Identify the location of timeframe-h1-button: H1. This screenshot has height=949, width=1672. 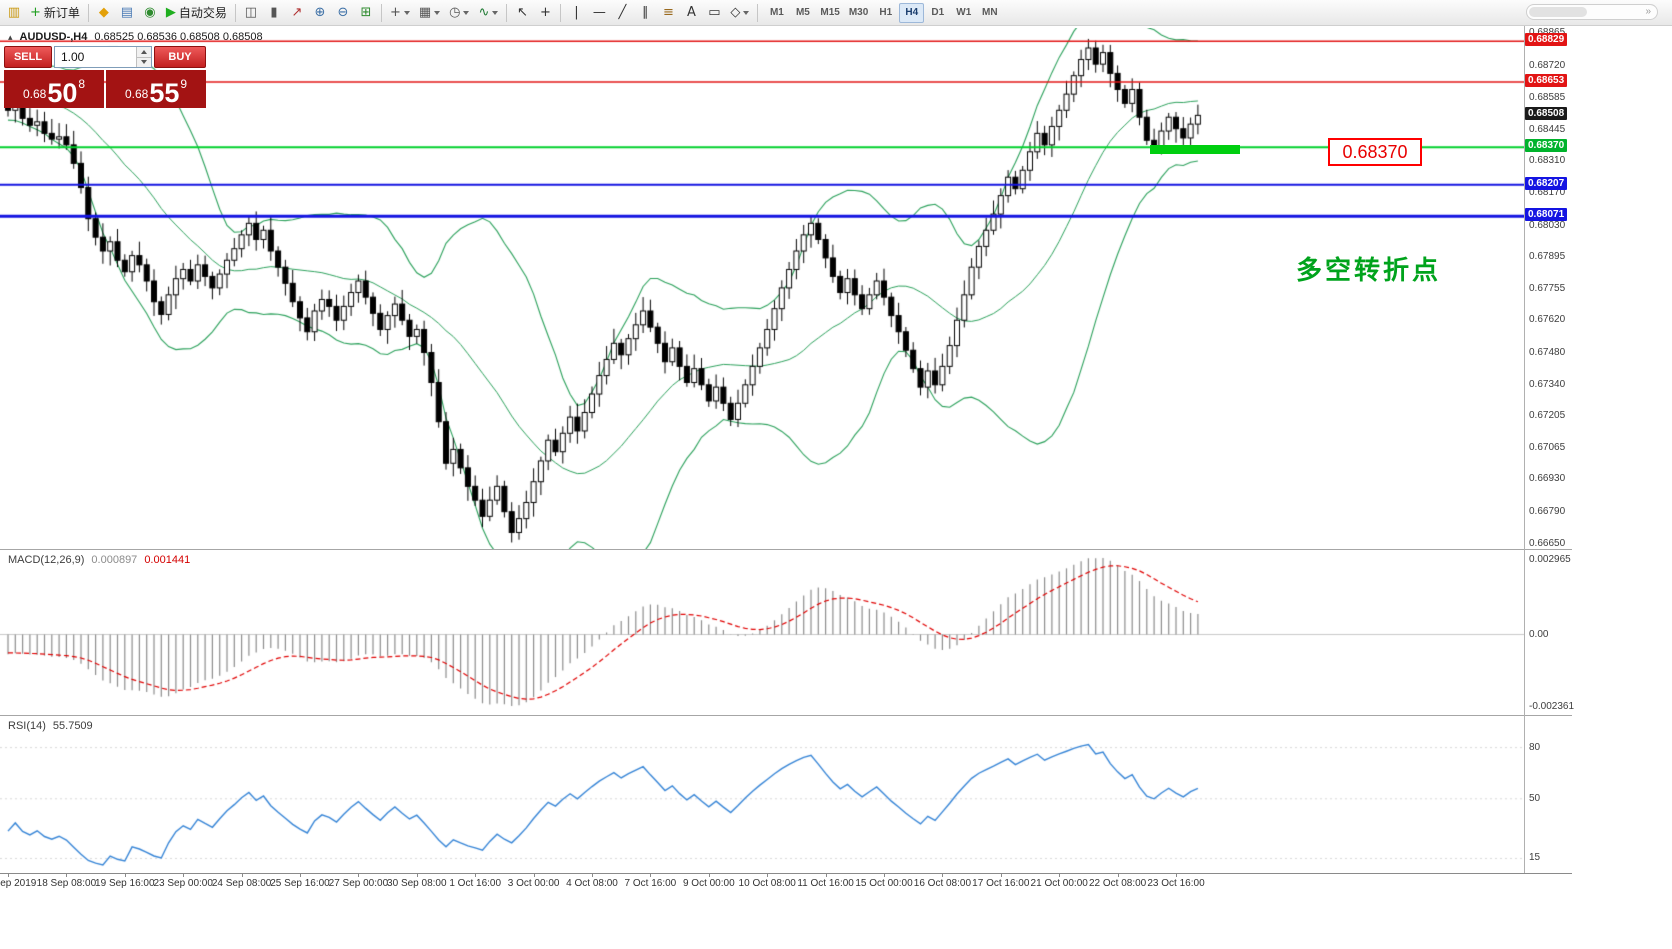
(885, 13).